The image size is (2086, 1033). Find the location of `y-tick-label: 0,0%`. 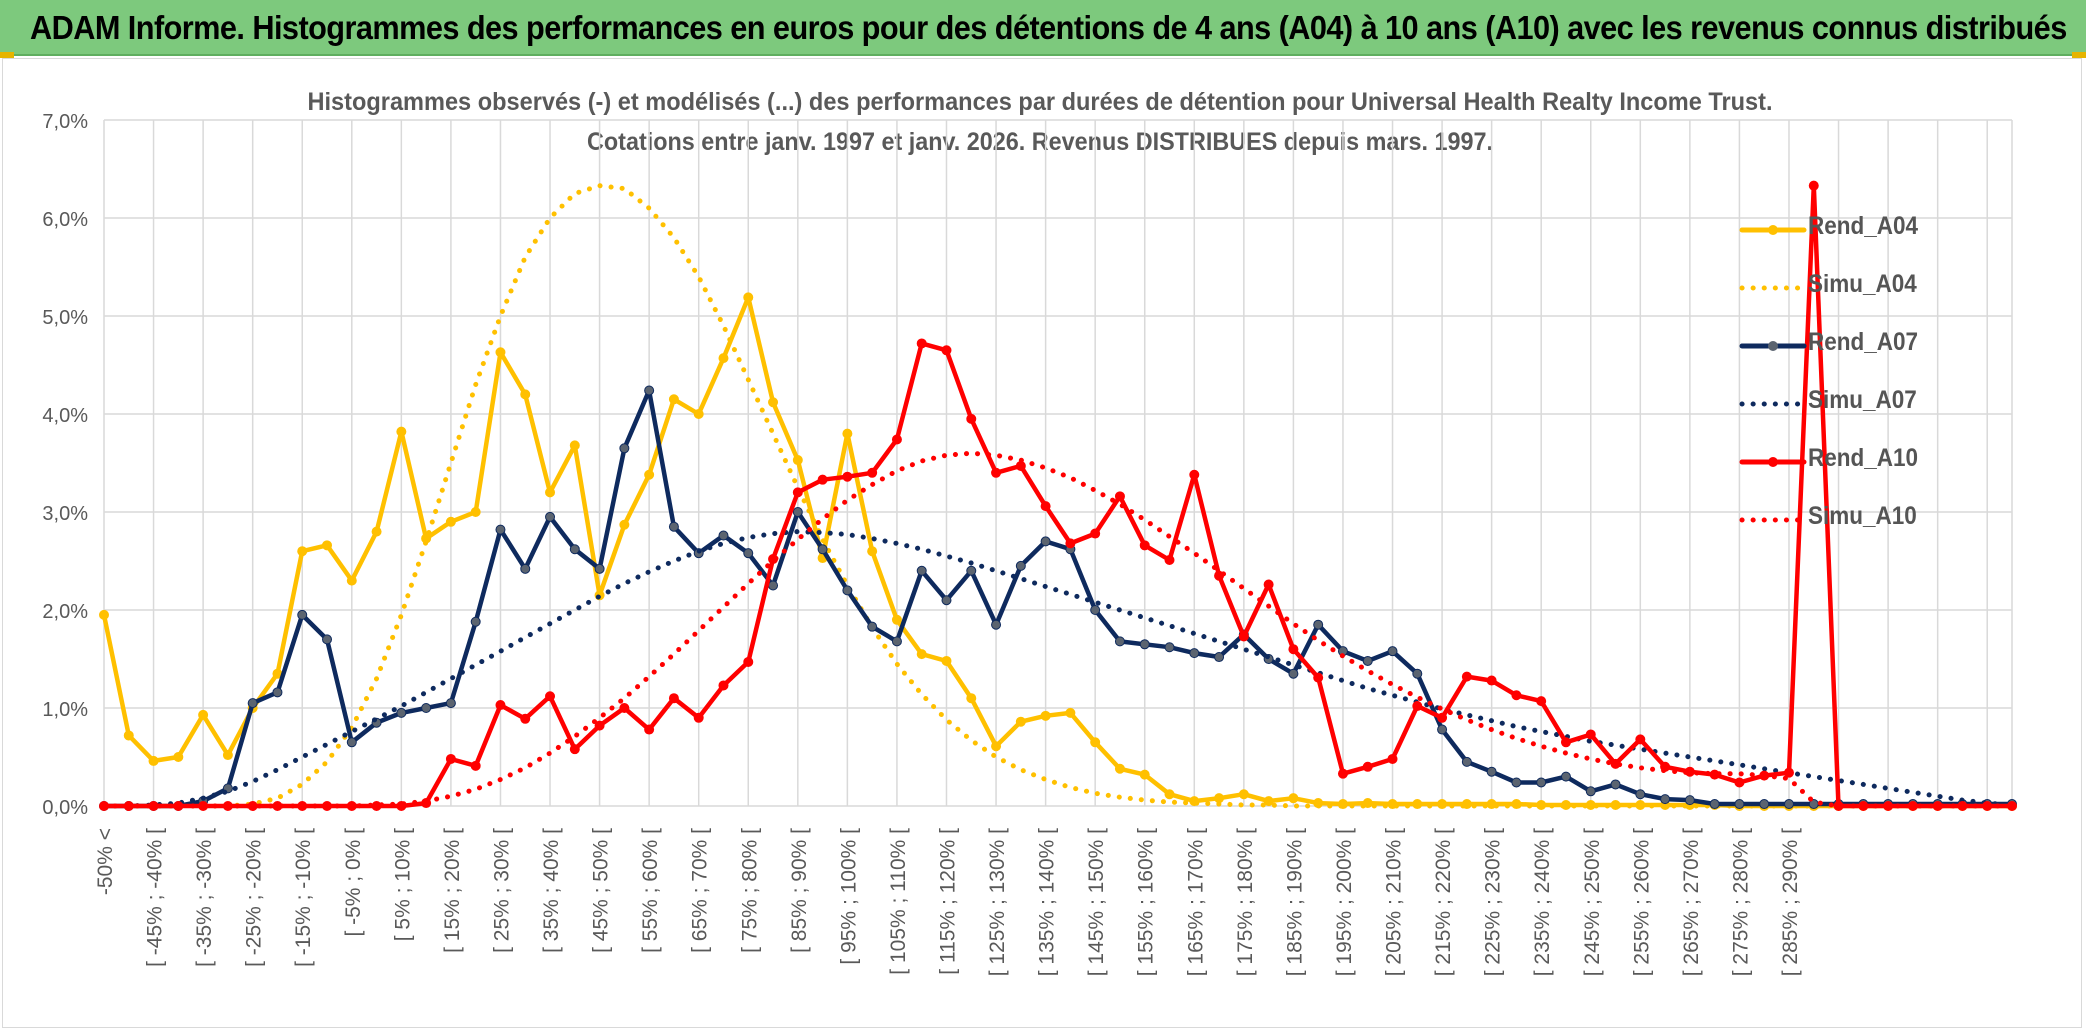

y-tick-label: 0,0% is located at coordinates (65, 808).